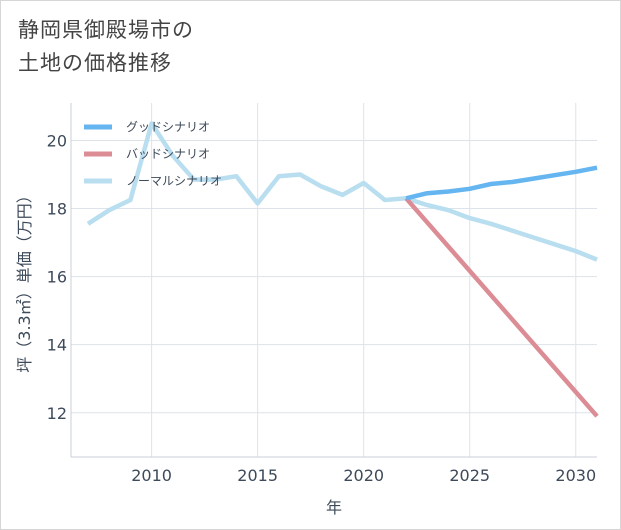  Describe the element at coordinates (168, 154) in the screenshot. I see `legend-label-1: バッドシナリオ` at that location.